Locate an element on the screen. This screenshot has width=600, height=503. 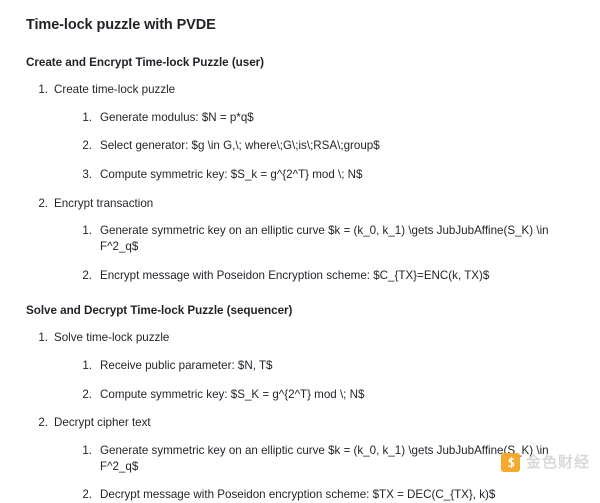
list-item-label: Decrypt cipher text is located at coordinates (102, 423).